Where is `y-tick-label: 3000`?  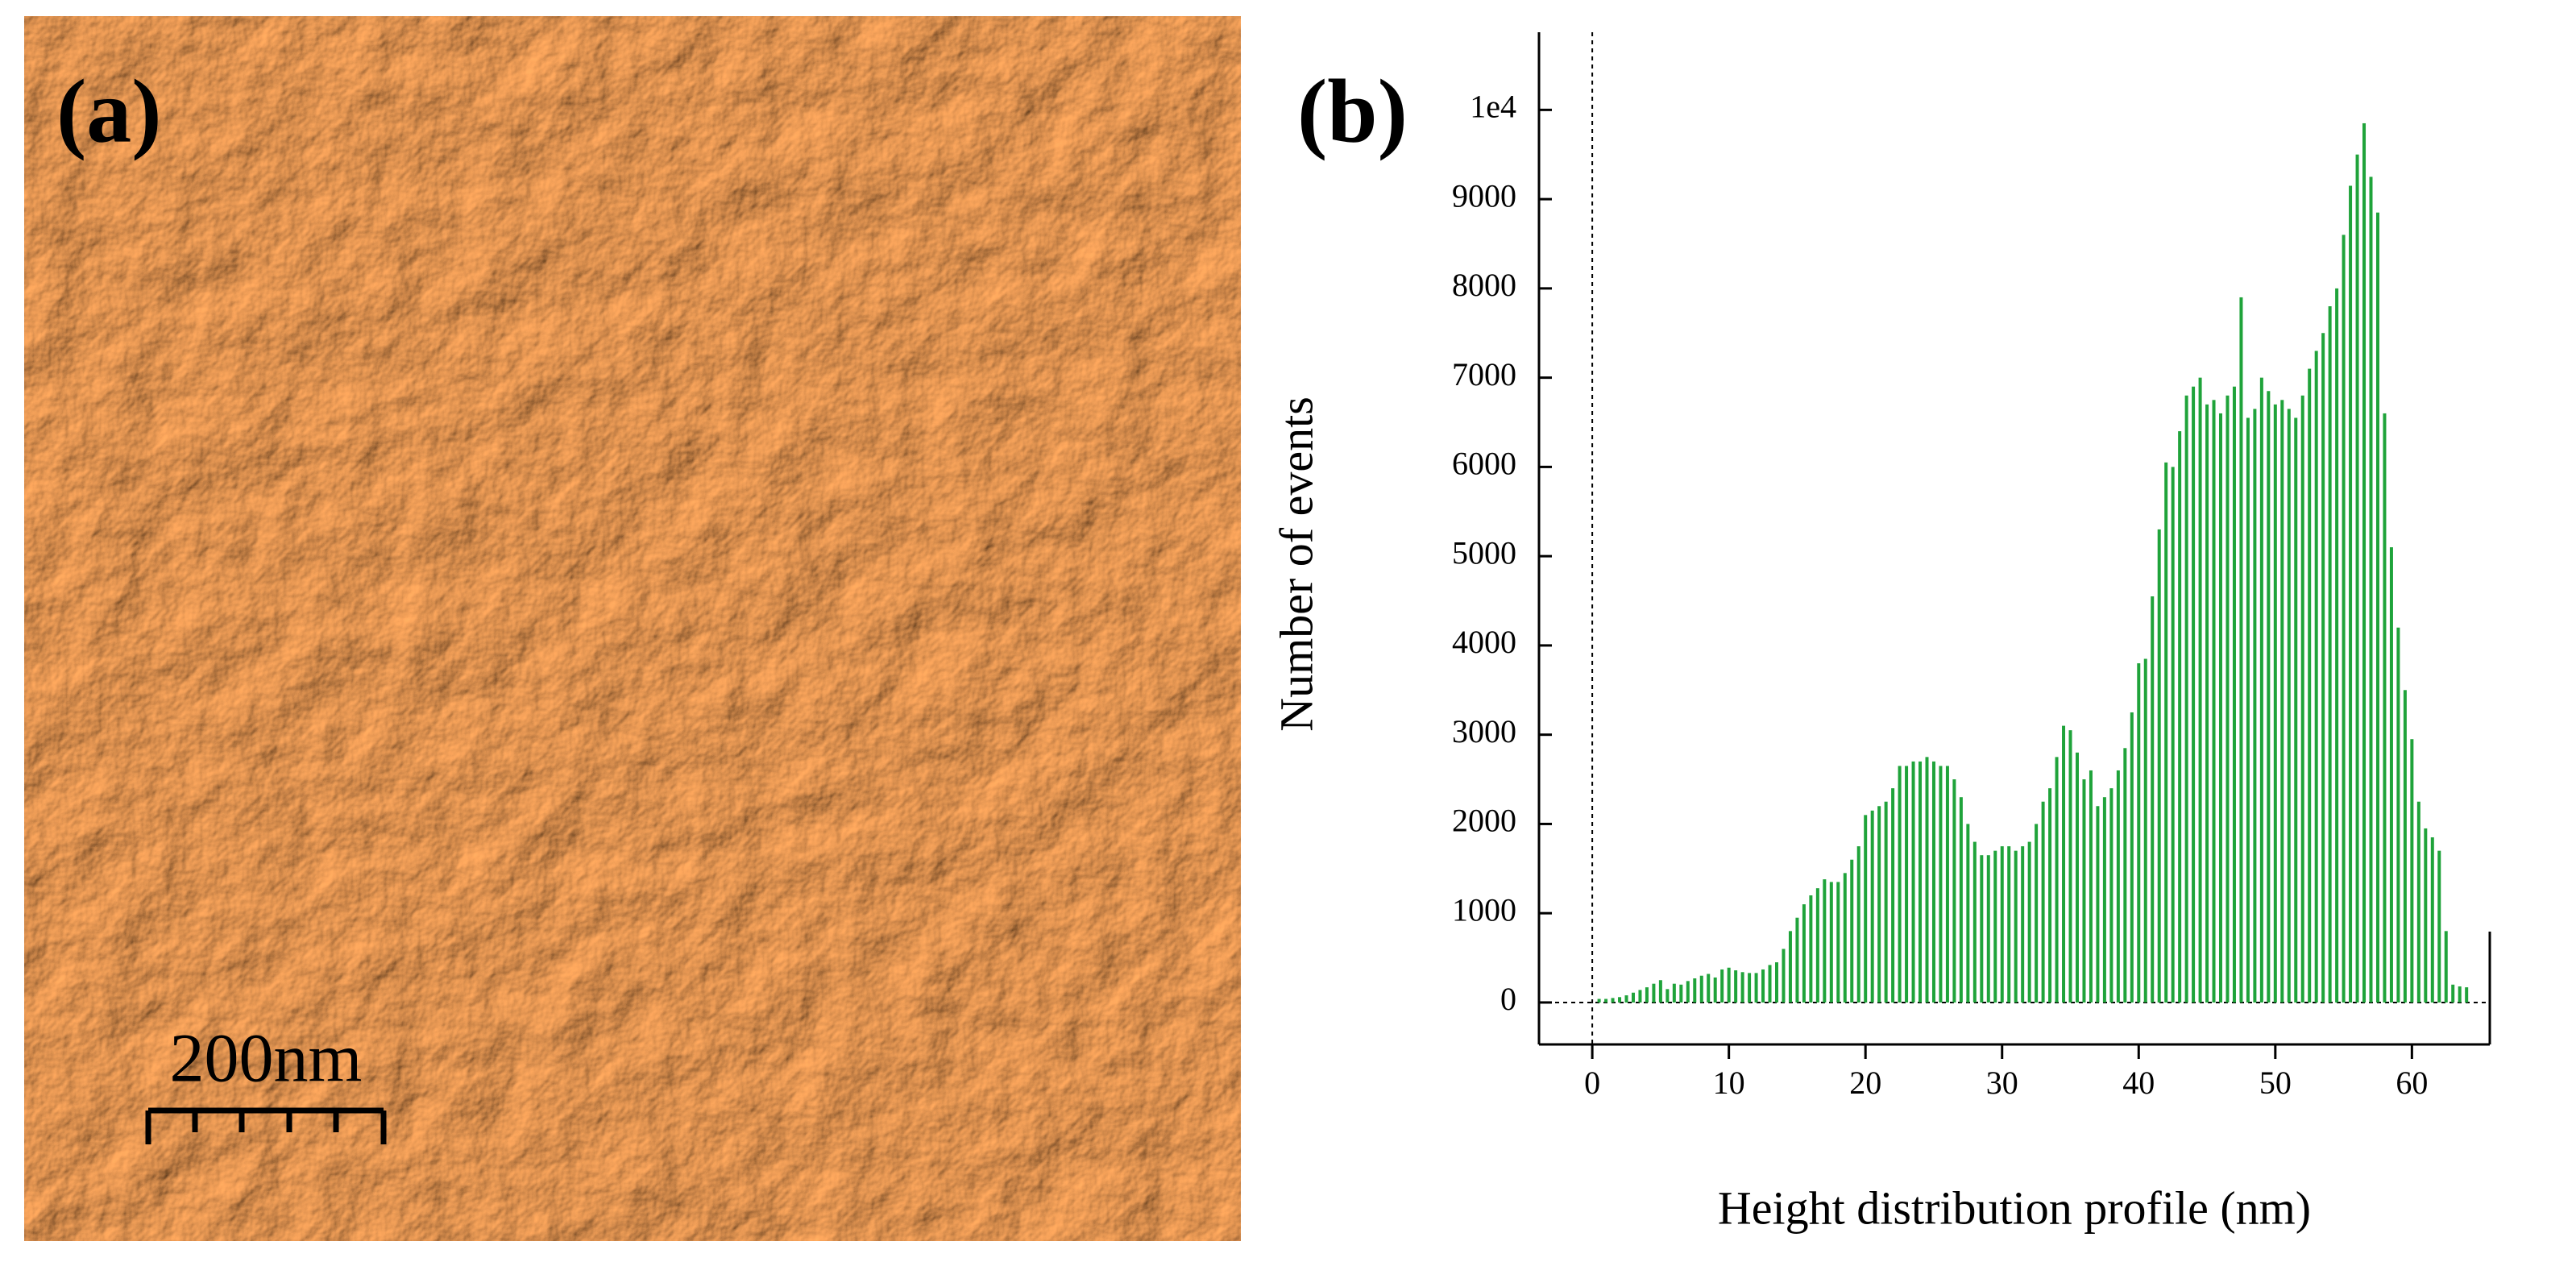 y-tick-label: 3000 is located at coordinates (1484, 731).